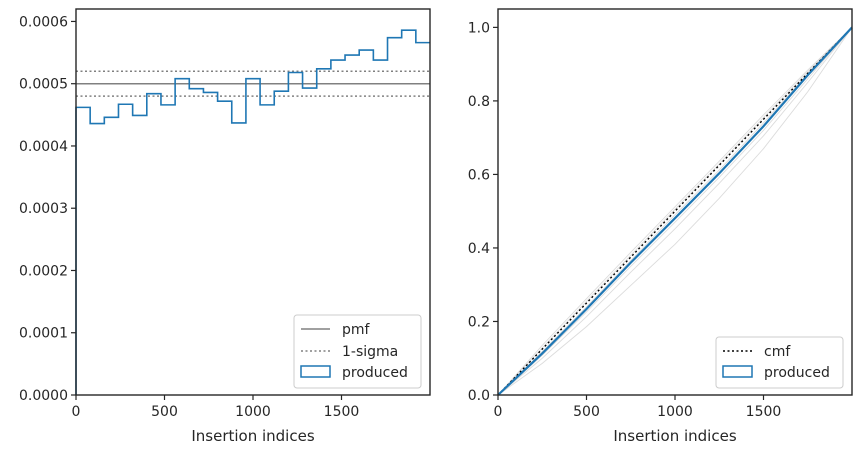 This screenshot has width=861, height=453. I want to click on right-legend-box, so click(779, 362).